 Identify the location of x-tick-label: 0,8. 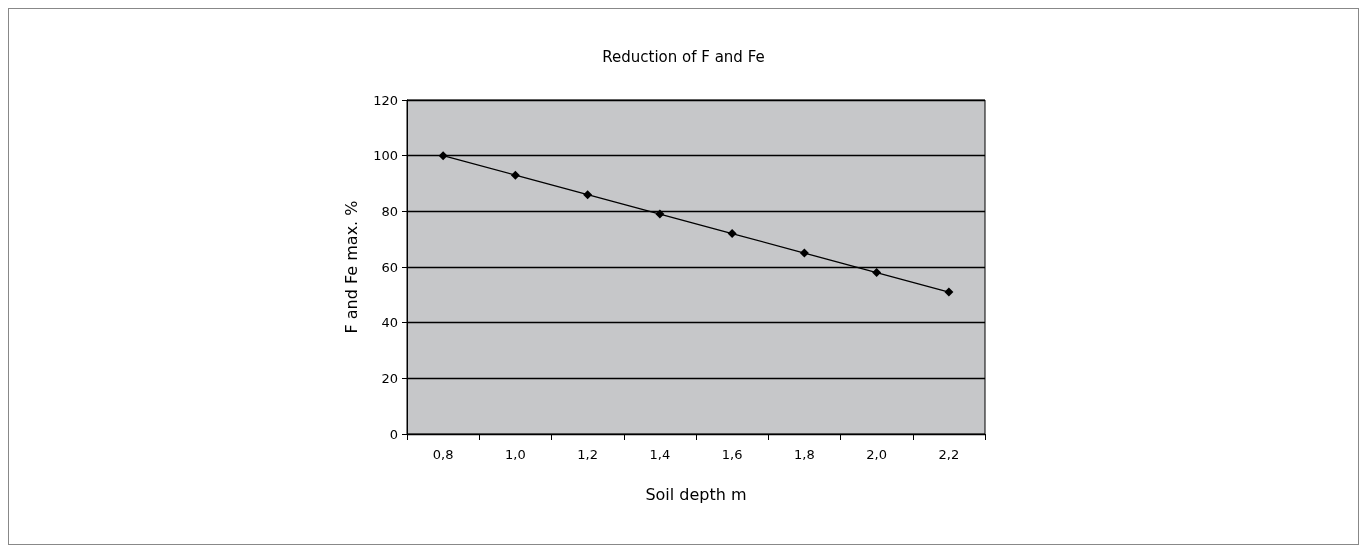
(443, 454).